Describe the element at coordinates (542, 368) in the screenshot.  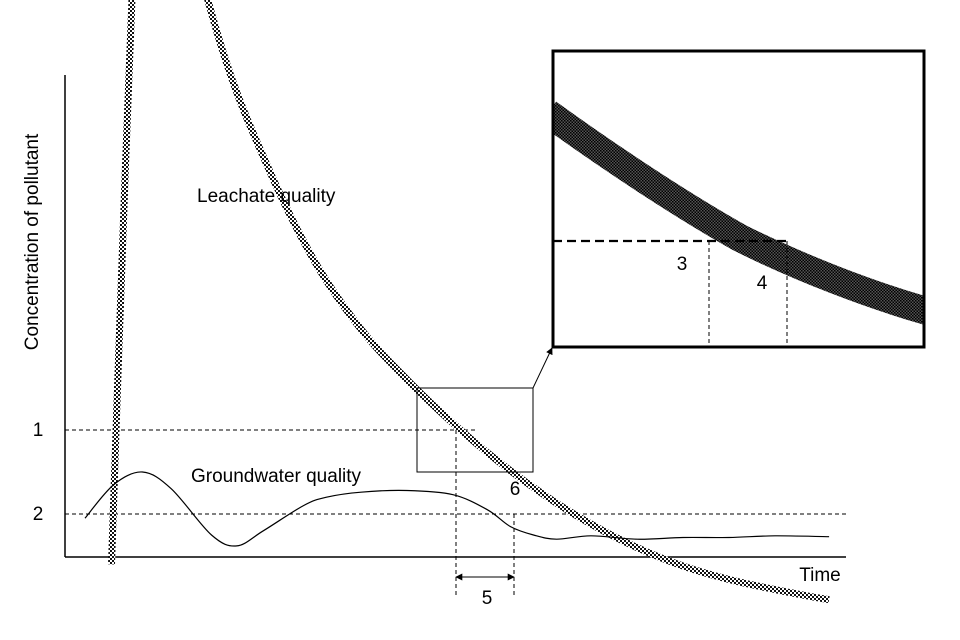
I see `zoom-arrow` at that location.